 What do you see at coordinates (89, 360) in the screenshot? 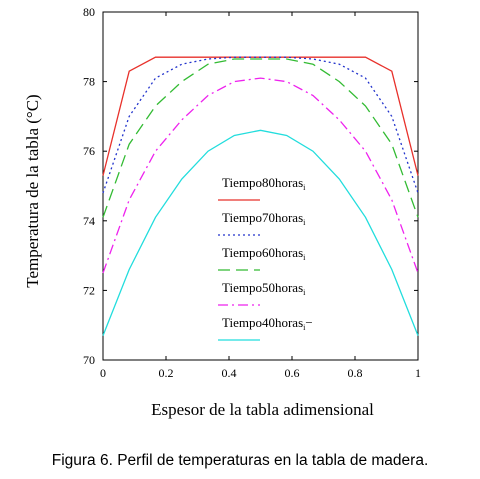
I see `y-tick-label: 70` at bounding box center [89, 360].